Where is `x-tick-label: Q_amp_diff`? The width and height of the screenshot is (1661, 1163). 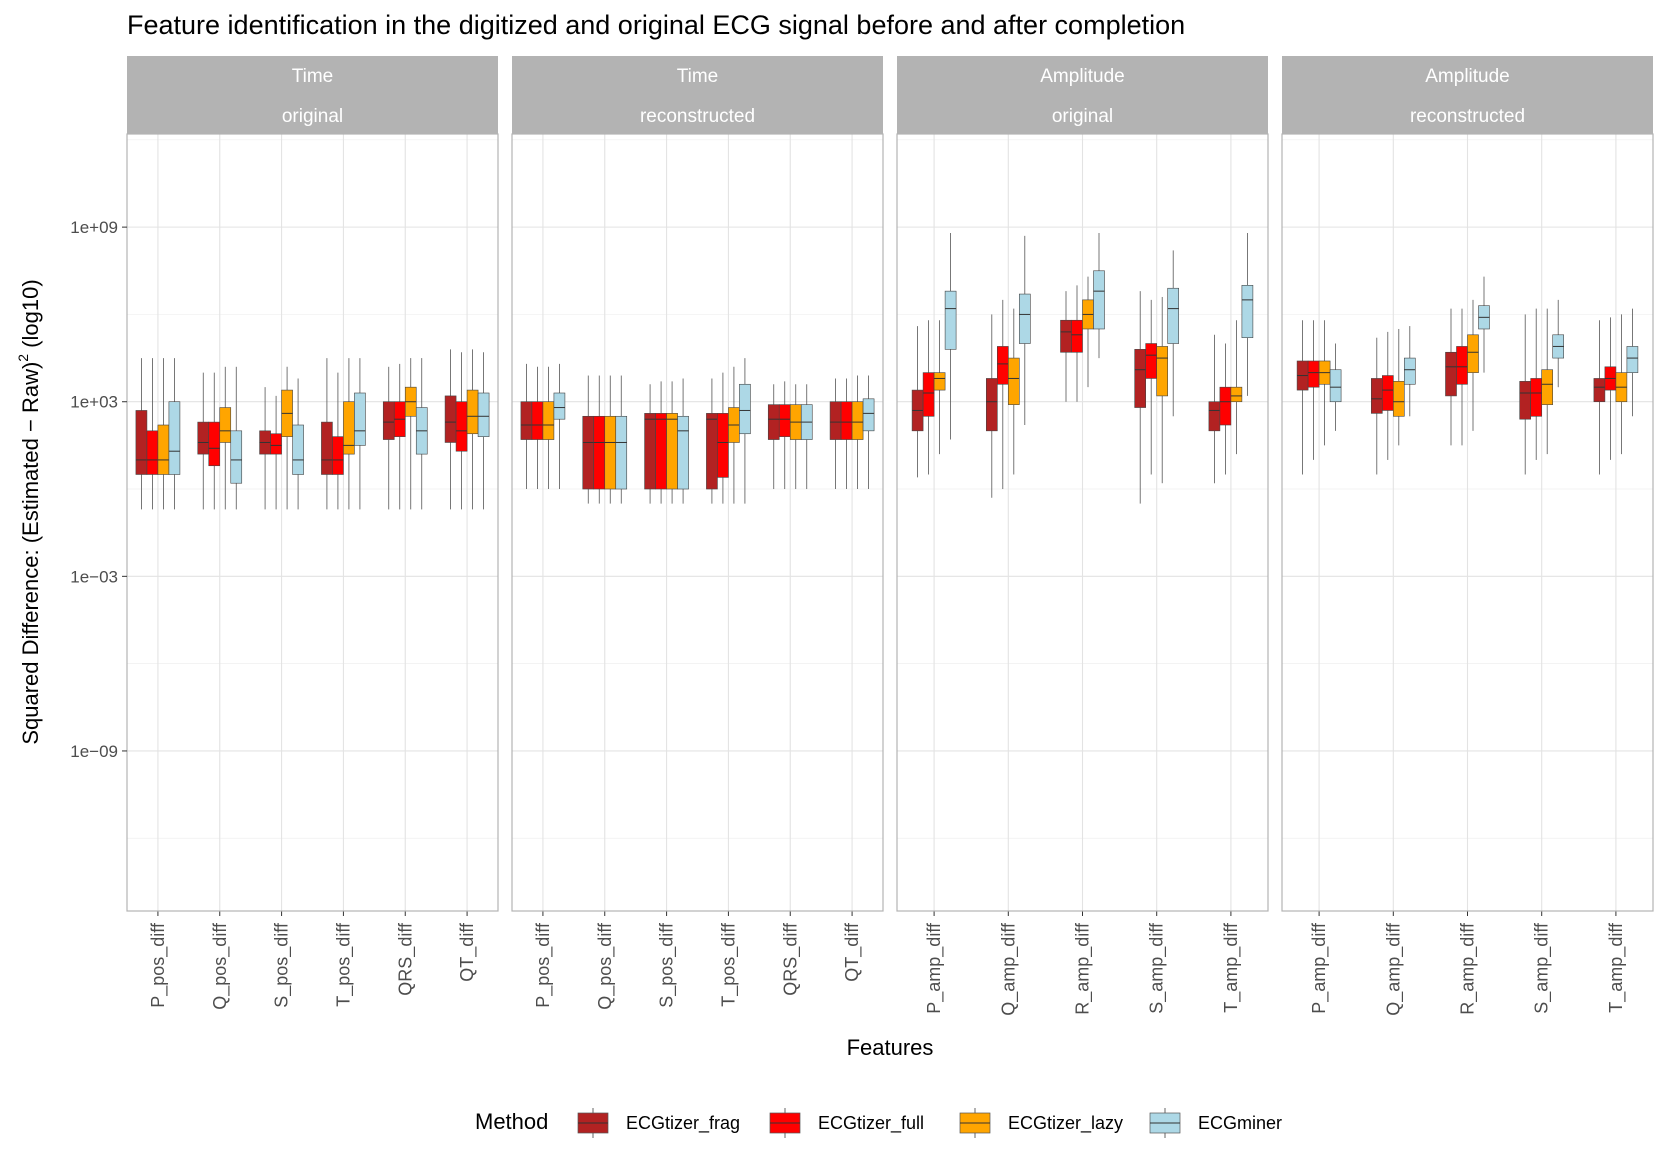
x-tick-label: Q_amp_diff is located at coordinates (1393, 969).